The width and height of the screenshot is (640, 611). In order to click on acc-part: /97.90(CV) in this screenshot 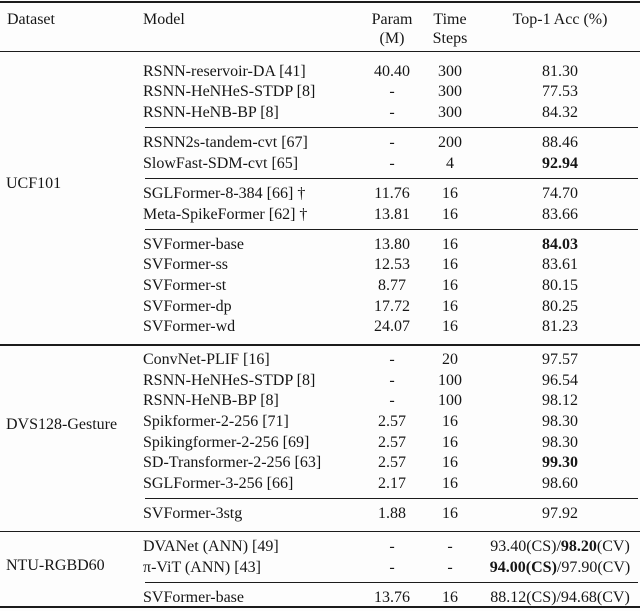, I will do `click(593, 567)`.